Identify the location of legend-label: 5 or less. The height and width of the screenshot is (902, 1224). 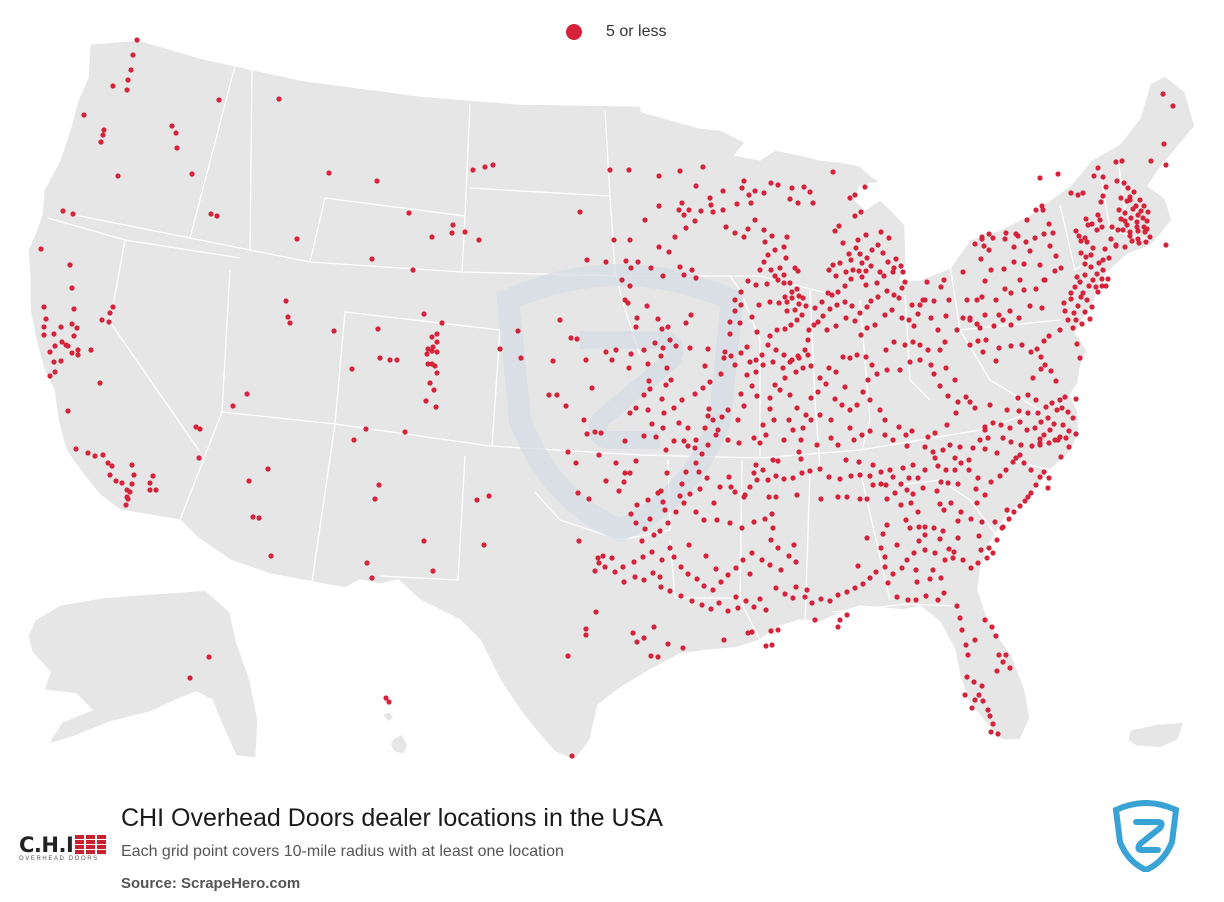
(636, 31).